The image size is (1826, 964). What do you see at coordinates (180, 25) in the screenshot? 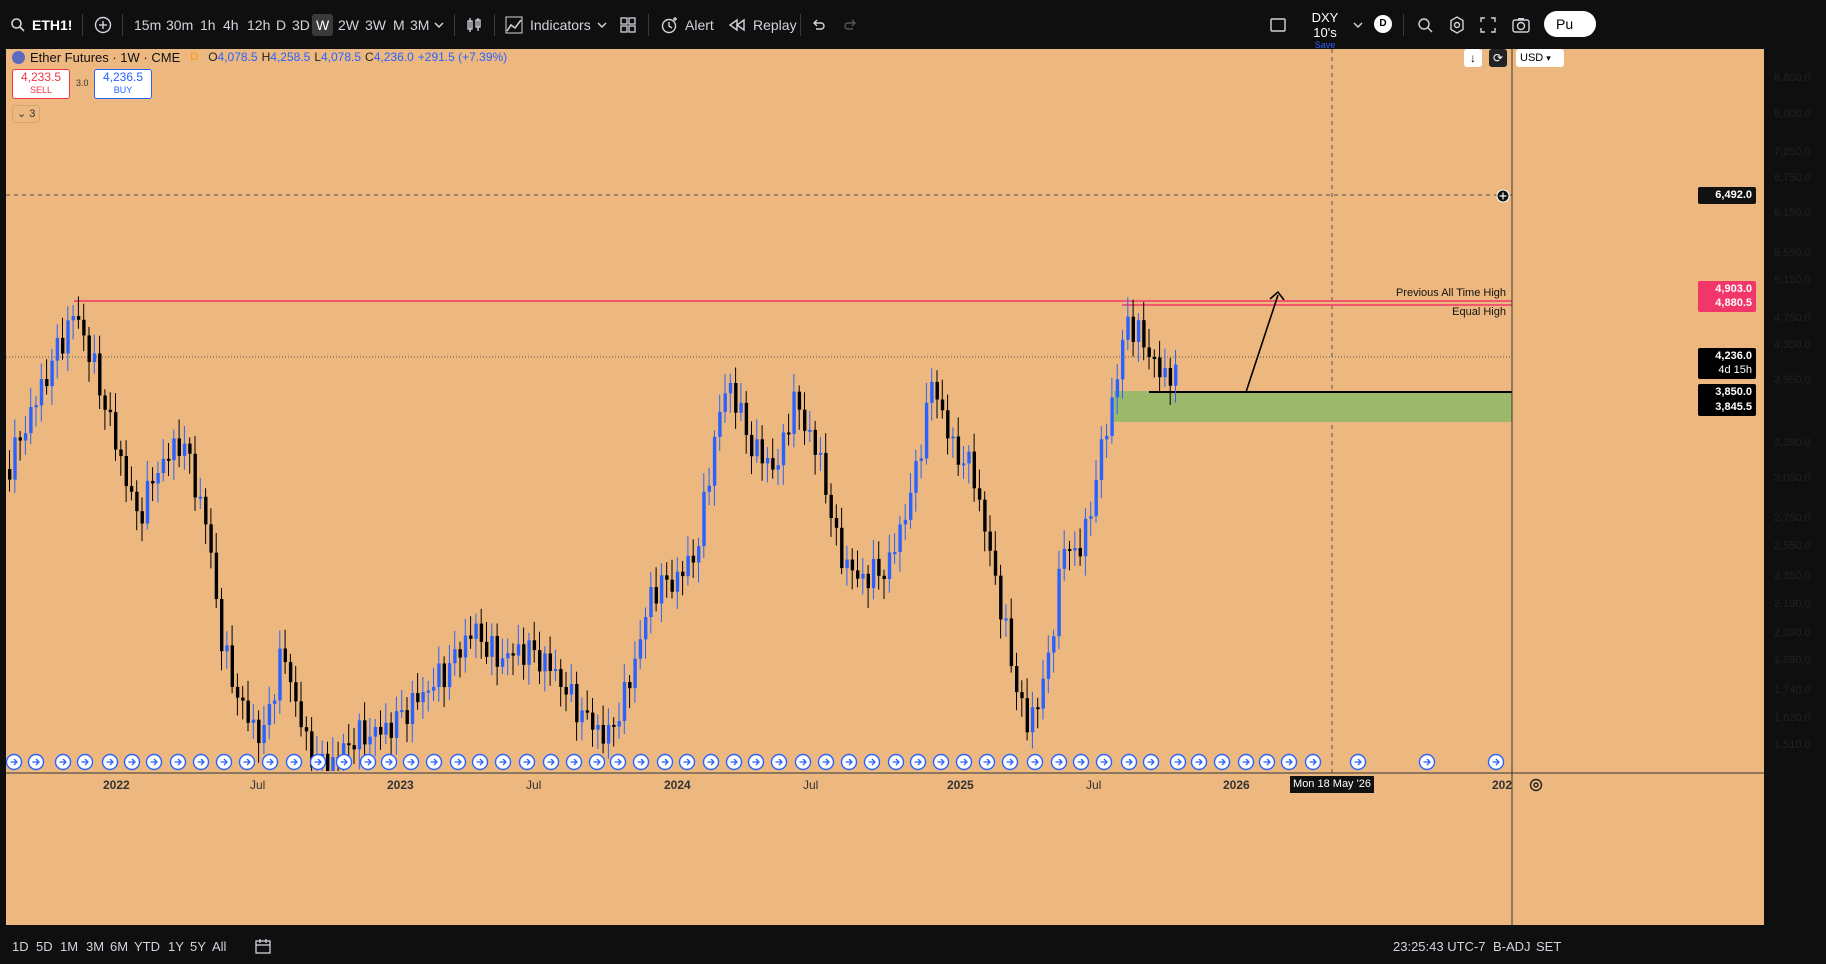
I see `timeframe-30m: 30m` at bounding box center [180, 25].